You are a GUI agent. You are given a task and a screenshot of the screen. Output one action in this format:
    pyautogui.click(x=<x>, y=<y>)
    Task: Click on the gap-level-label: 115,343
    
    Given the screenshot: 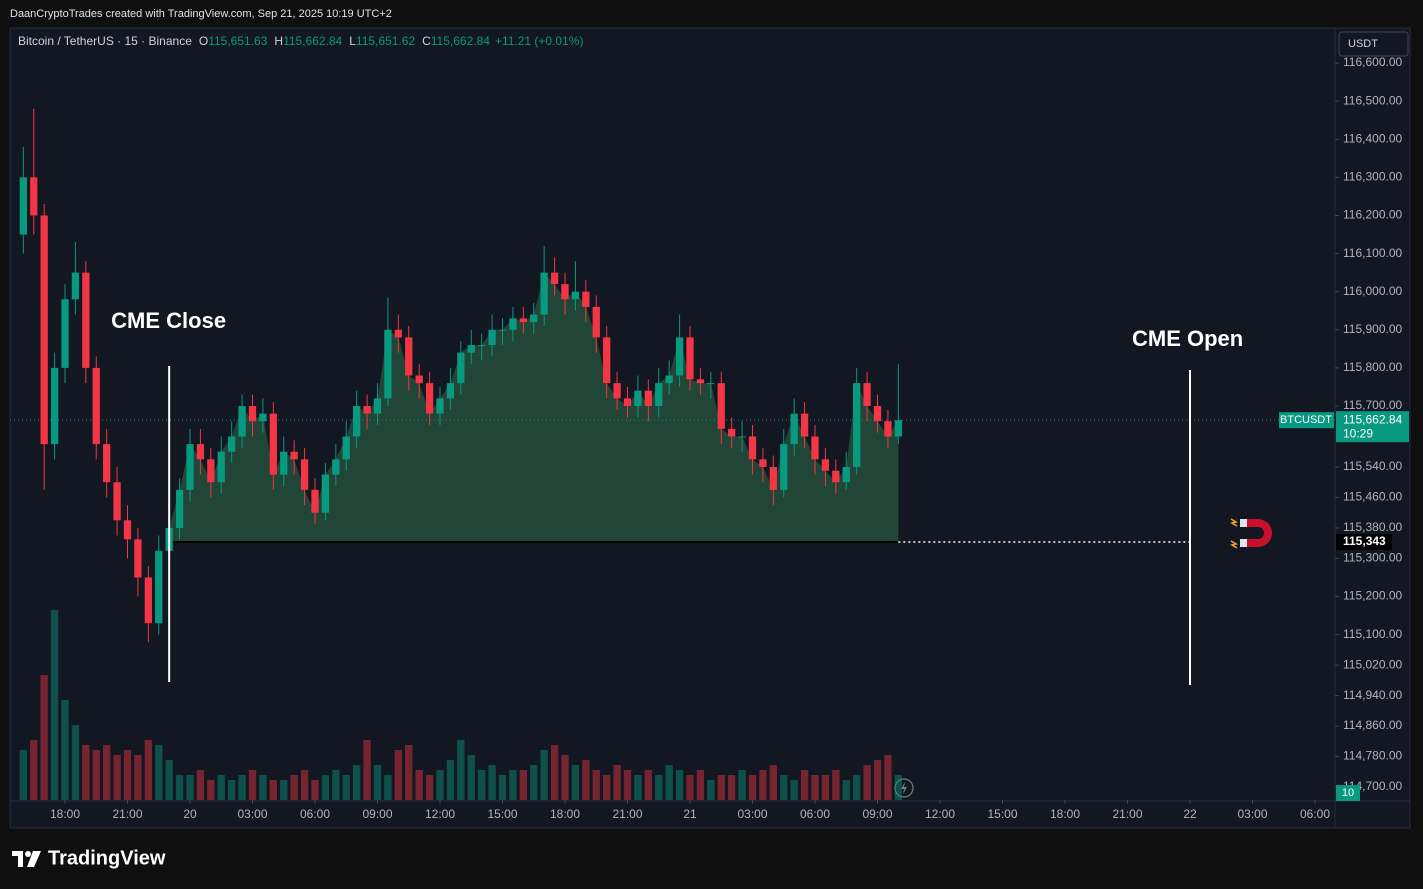 What is the action you would take?
    pyautogui.click(x=1364, y=541)
    